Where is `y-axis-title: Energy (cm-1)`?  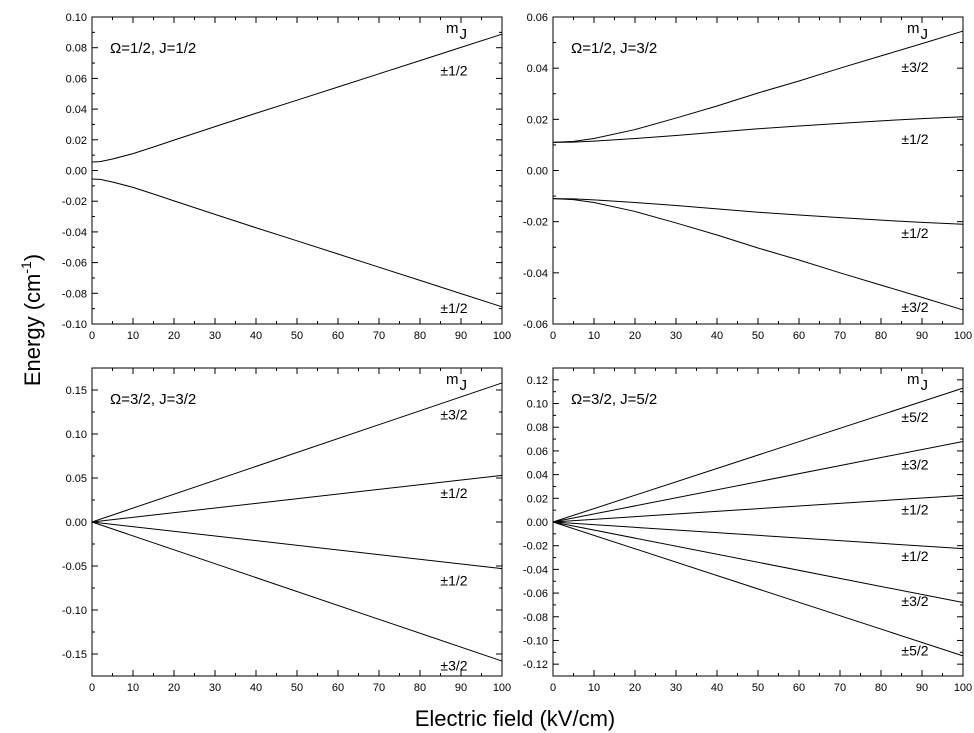 y-axis-title: Energy (cm-1) is located at coordinates (31, 320).